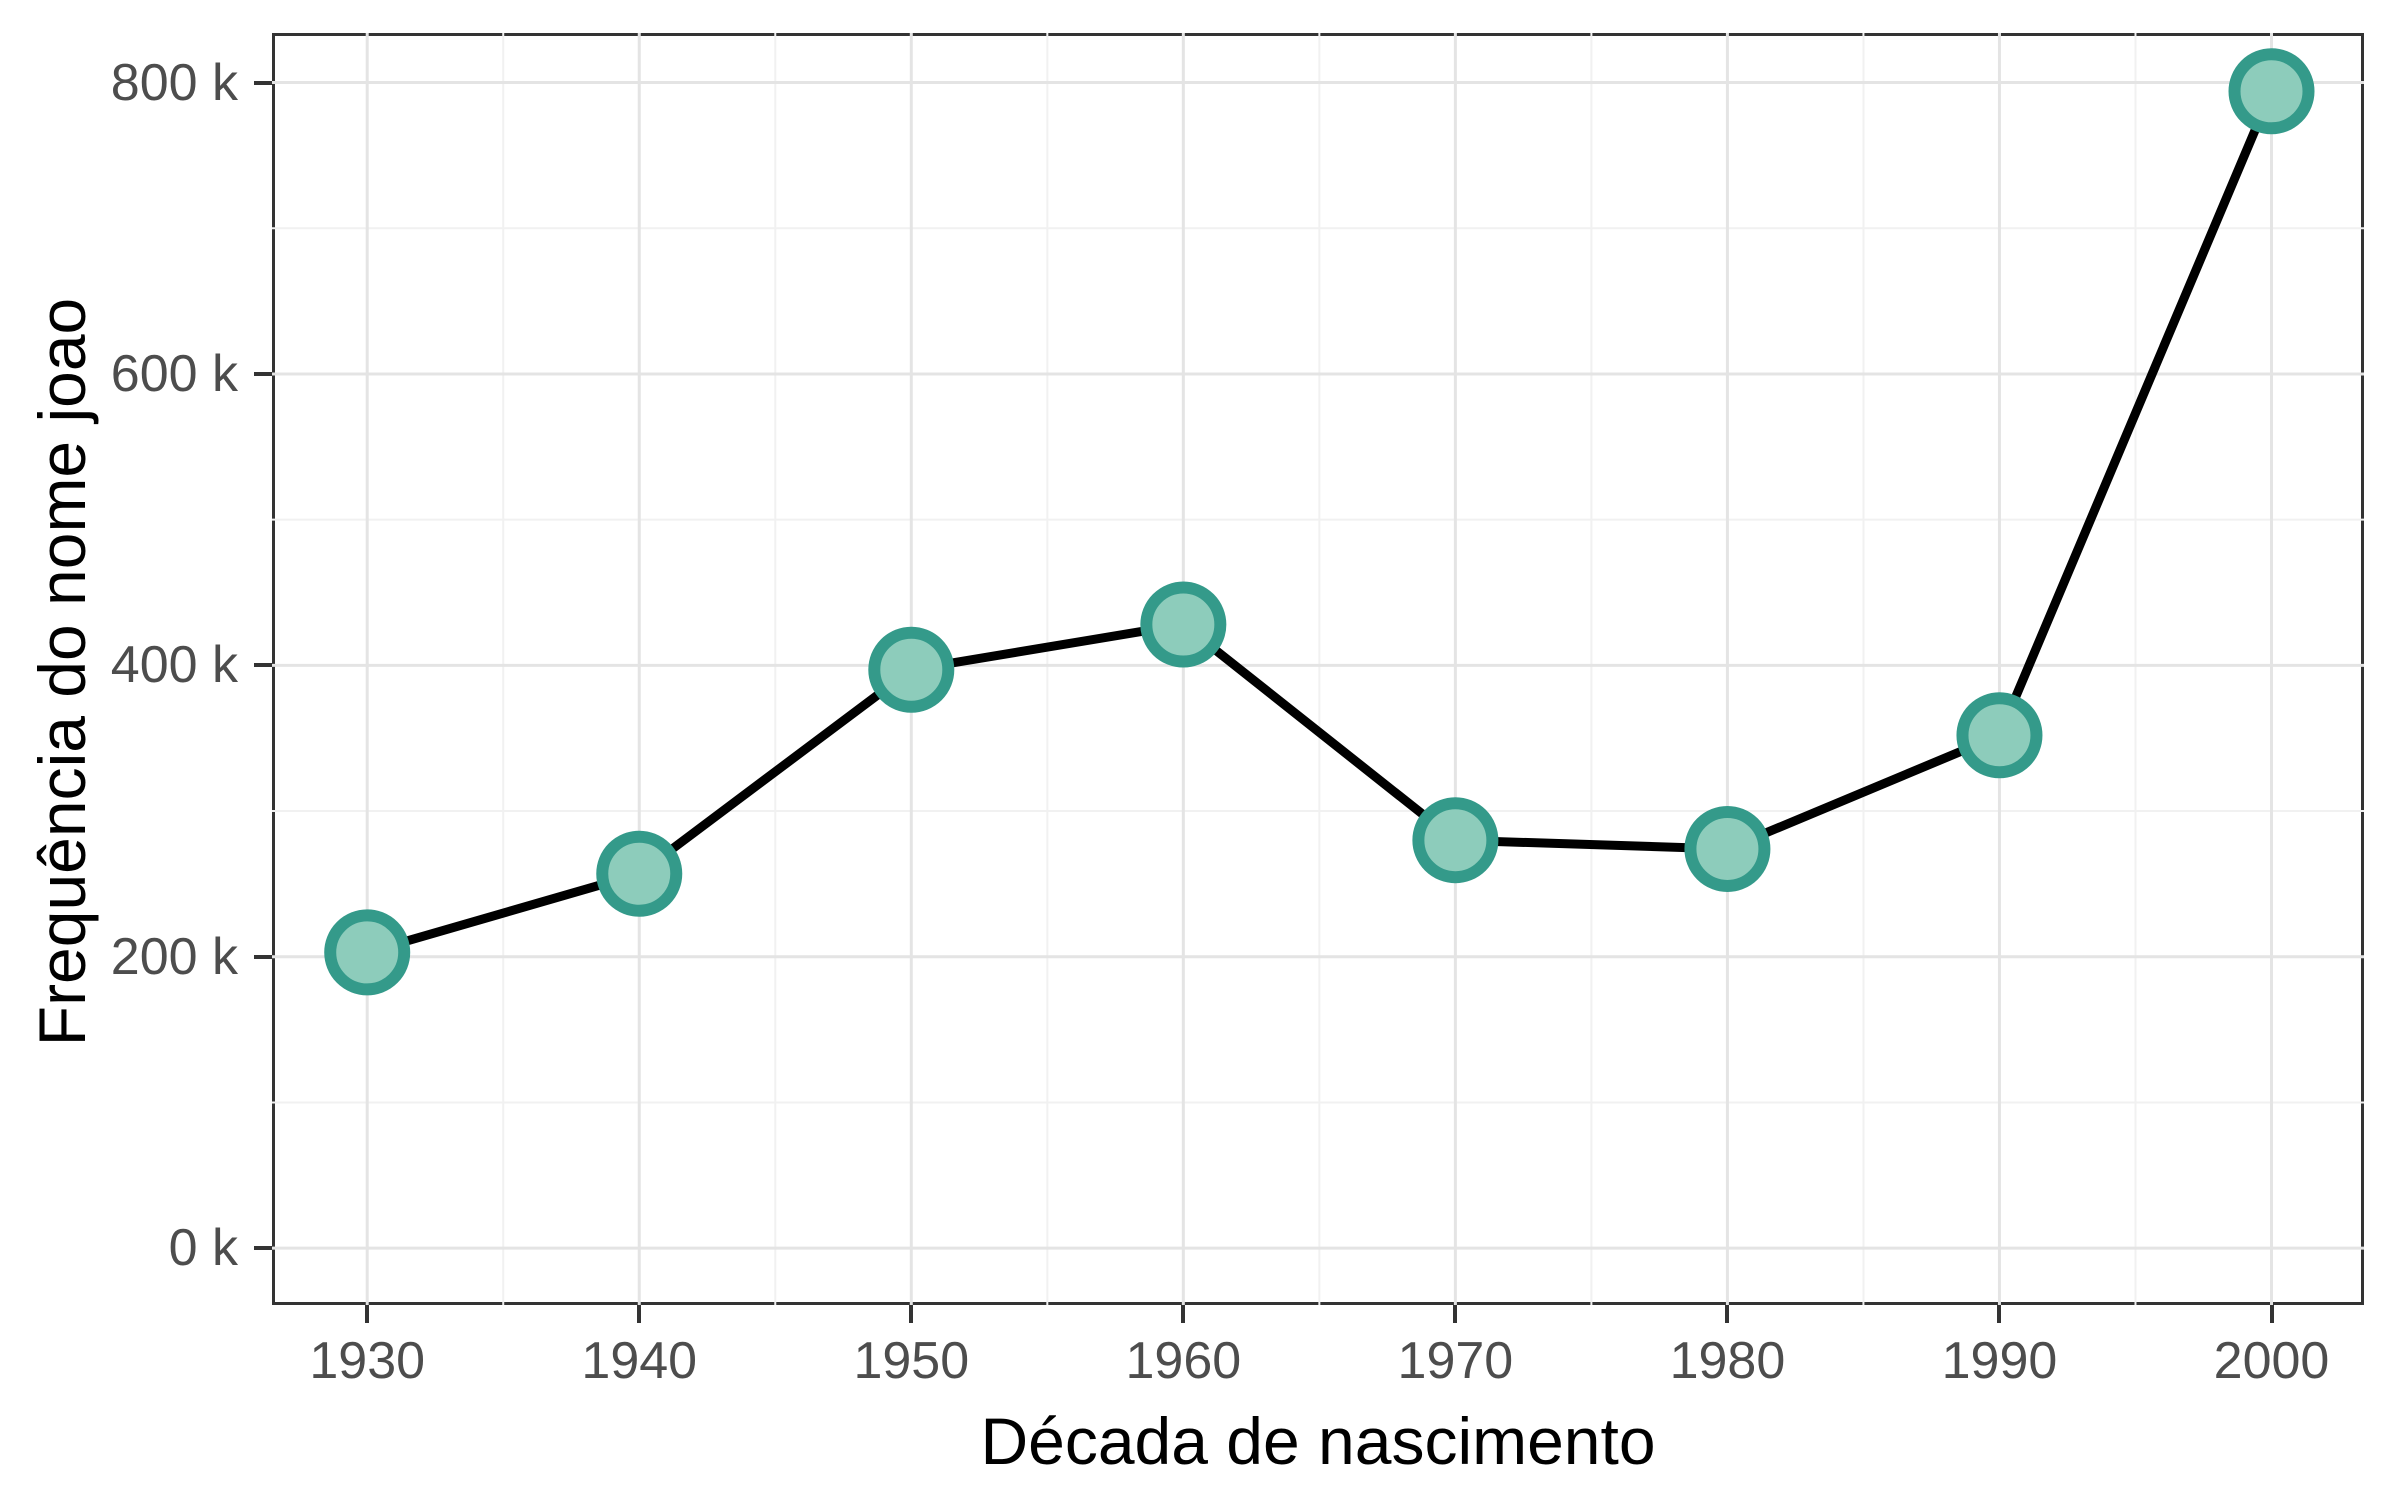 The image size is (2400, 1500). I want to click on x-tick-label: 1950, so click(911, 1361).